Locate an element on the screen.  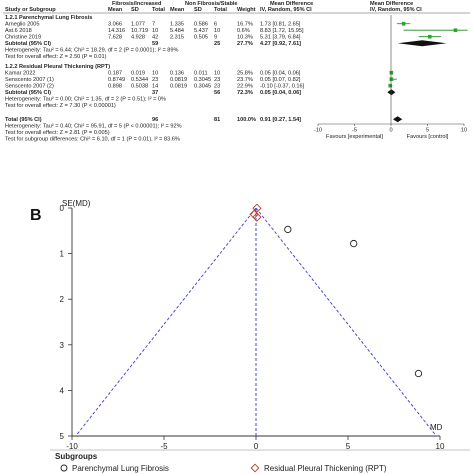
study-ci: 1.73 [0.81, 2.65] is located at coordinates (280, 25).